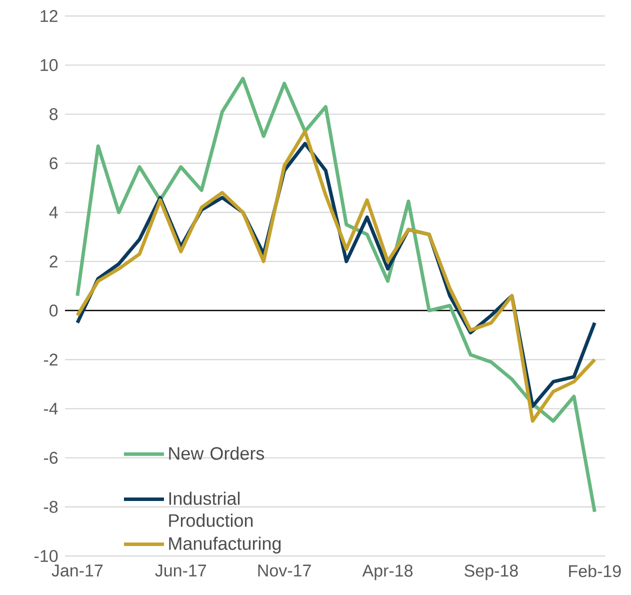 The height and width of the screenshot is (595, 631). Describe the element at coordinates (51, 360) in the screenshot. I see `y-tick-label: -2` at that location.